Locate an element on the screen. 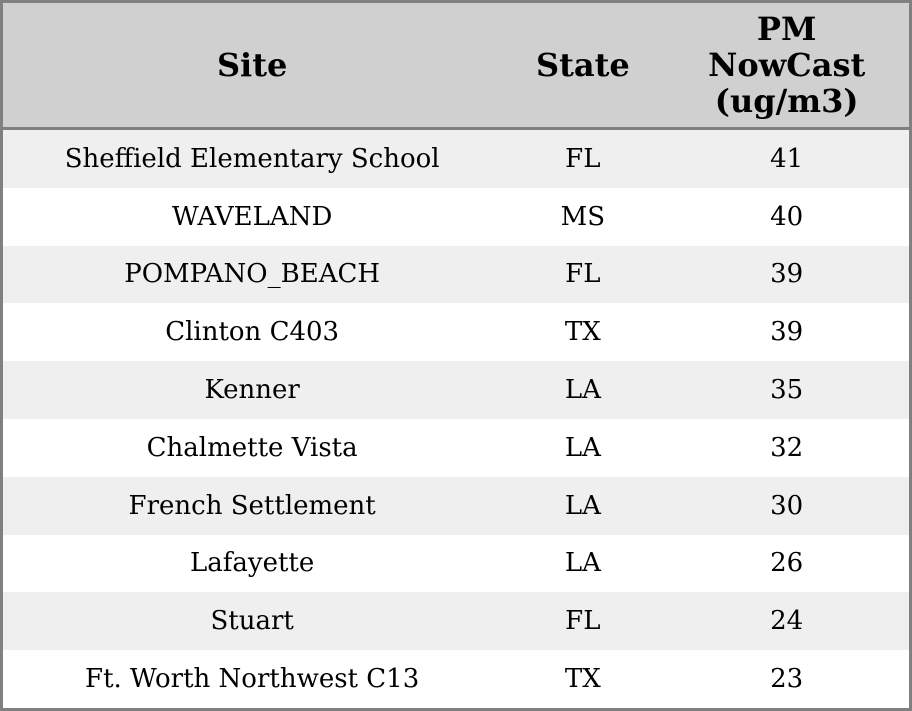 Image resolution: width=912 pixels, height=711 pixels. cell-site: Chalmette Vista is located at coordinates (252, 447).